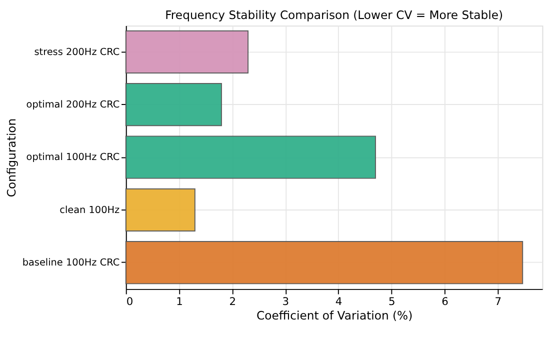 Image resolution: width=550 pixels, height=349 pixels. What do you see at coordinates (498, 301) in the screenshot?
I see `x-tick-label: 7` at bounding box center [498, 301].